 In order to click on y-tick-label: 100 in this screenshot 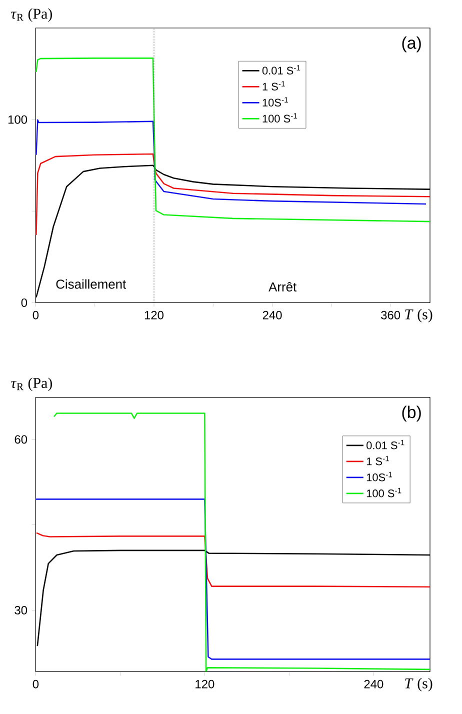, I will do `click(18, 119)`.